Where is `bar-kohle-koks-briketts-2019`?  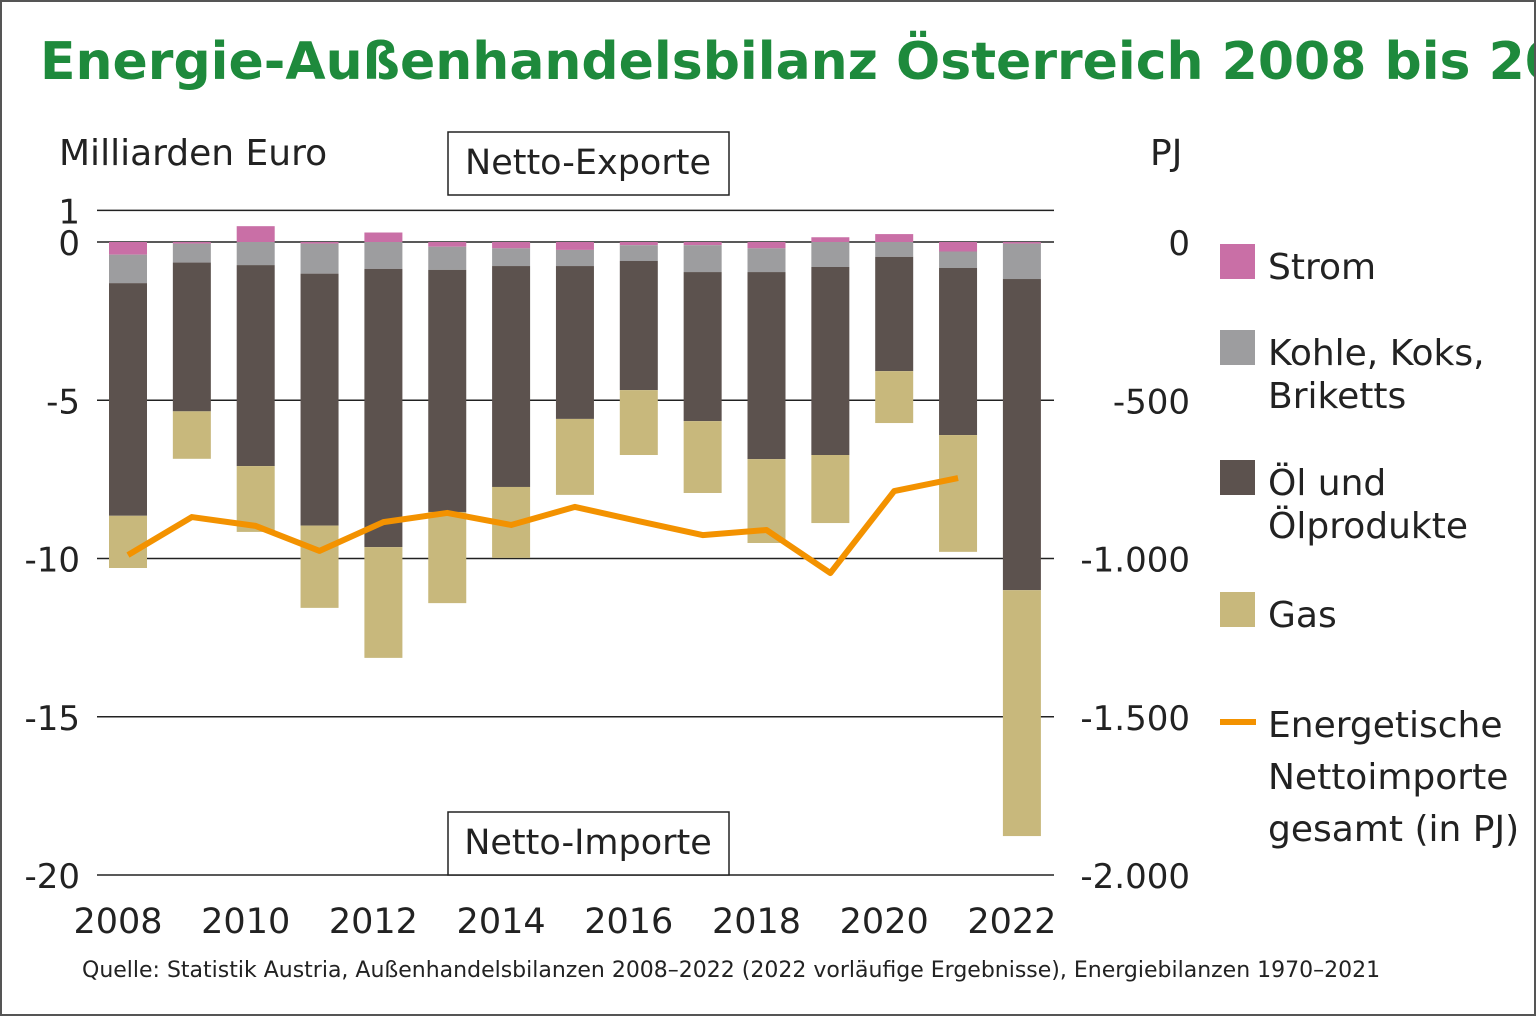
bar-kohle-koks-briketts-2019 is located at coordinates (830, 255).